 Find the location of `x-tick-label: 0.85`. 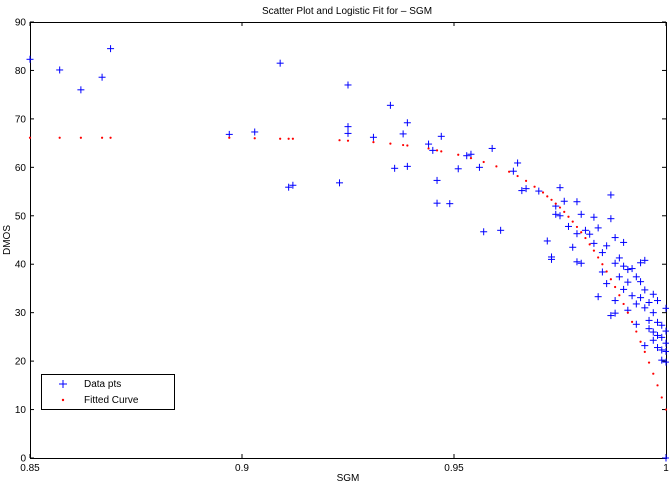

x-tick-label: 0.85 is located at coordinates (30, 468).